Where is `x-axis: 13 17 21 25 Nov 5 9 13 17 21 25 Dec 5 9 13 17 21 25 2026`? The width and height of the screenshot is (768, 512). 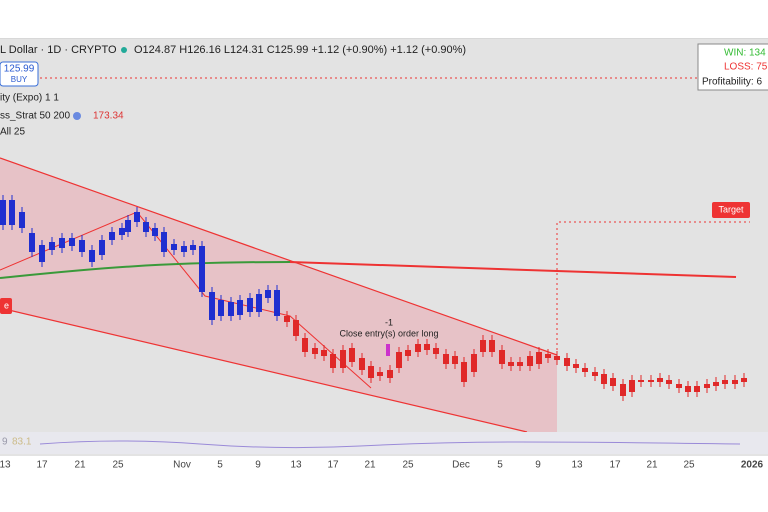 x-axis: 13 17 21 25 Nov 5 9 13 17 21 25 Dec 5 9 13 17 21 25 2026 is located at coordinates (382, 465).